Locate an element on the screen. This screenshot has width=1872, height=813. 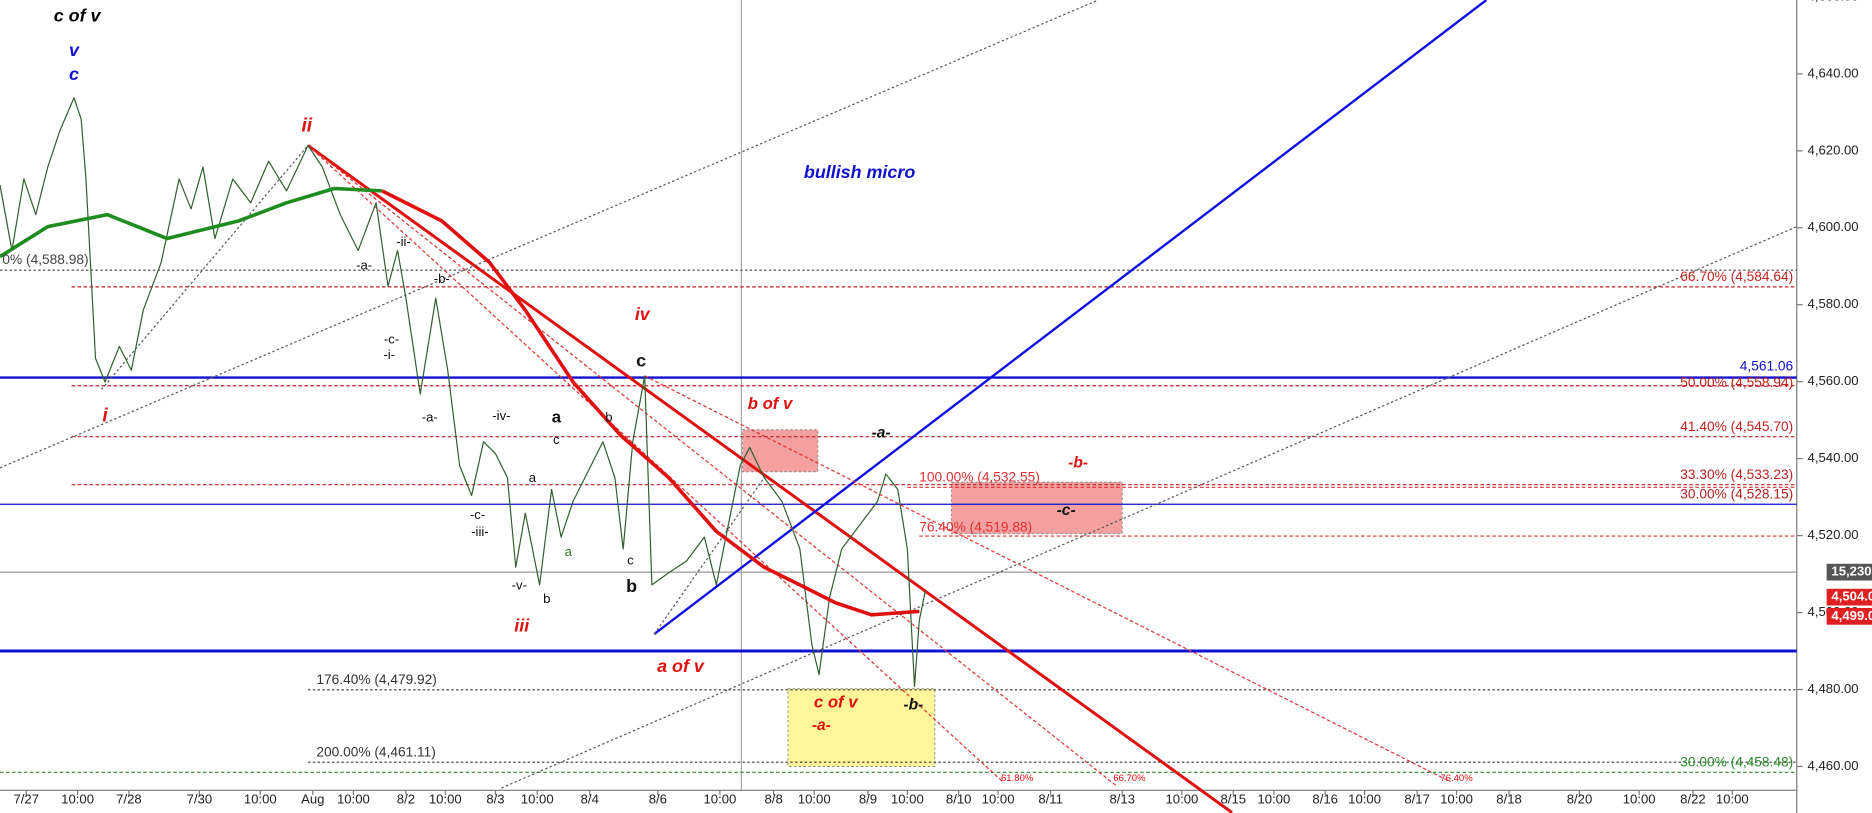
wave-label: -i- is located at coordinates (389, 354).